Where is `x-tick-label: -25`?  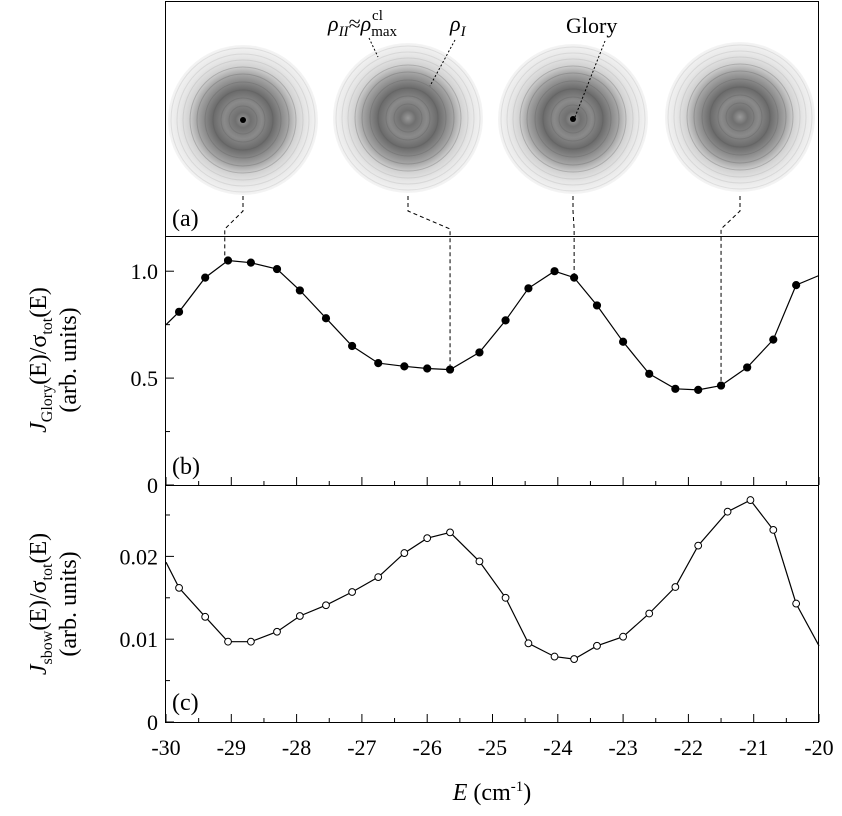
x-tick-label: -25 is located at coordinates (492, 747).